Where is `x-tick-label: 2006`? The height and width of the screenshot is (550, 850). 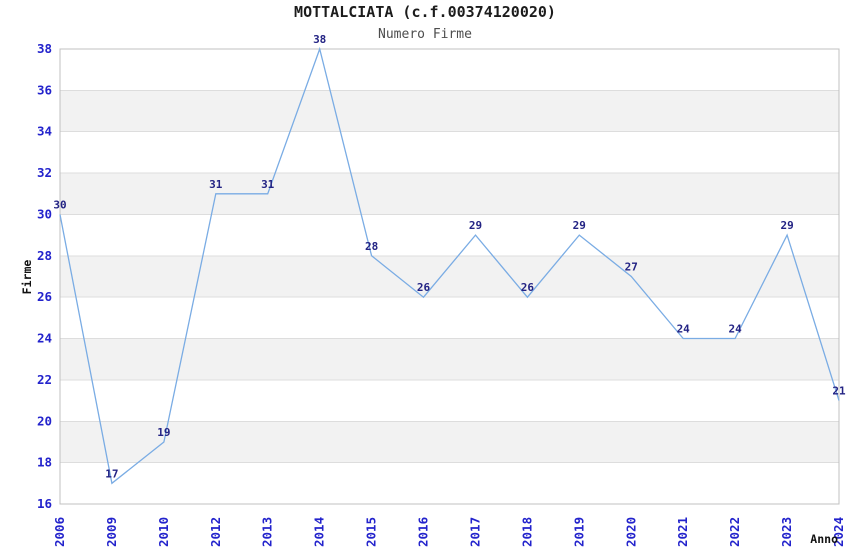 x-tick-label: 2006 is located at coordinates (59, 532).